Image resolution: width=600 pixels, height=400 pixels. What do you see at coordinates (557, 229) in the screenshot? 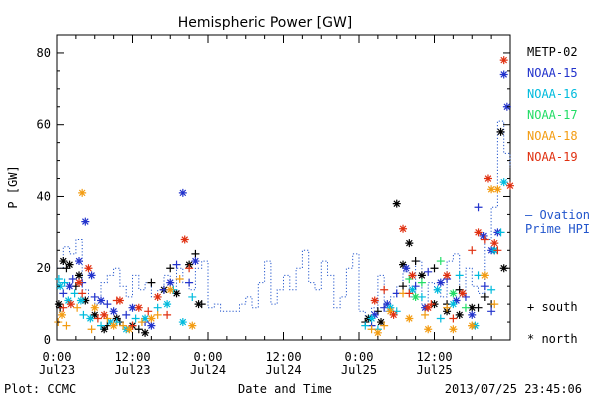
I see `ovation-label-line2: Prime HPI` at bounding box center [557, 229].